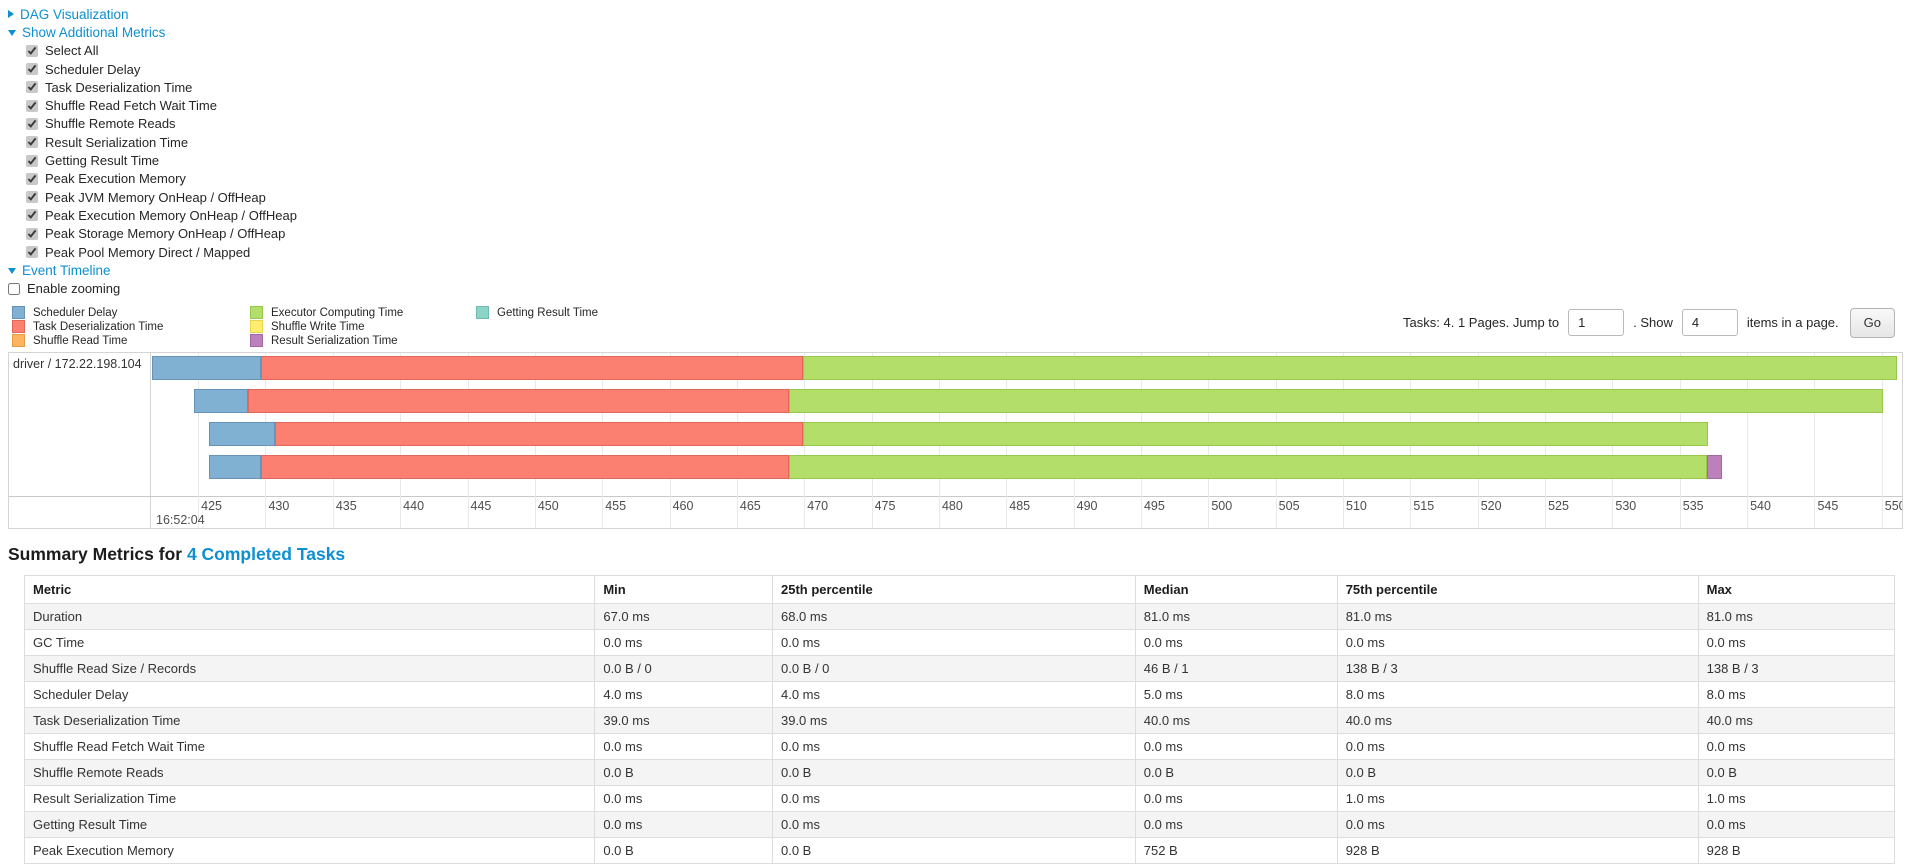  Describe the element at coordinates (966, 179) in the screenshot. I see `metric-option: Peak Execution Memory` at that location.